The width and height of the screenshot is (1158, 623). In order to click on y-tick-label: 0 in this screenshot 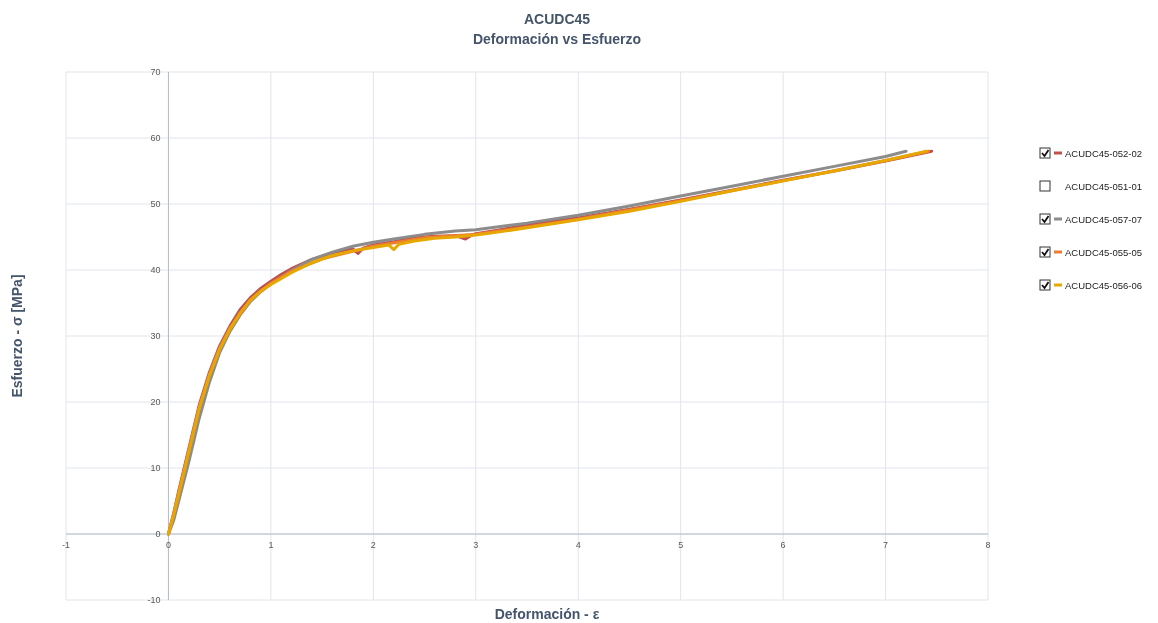, I will do `click(158, 534)`.